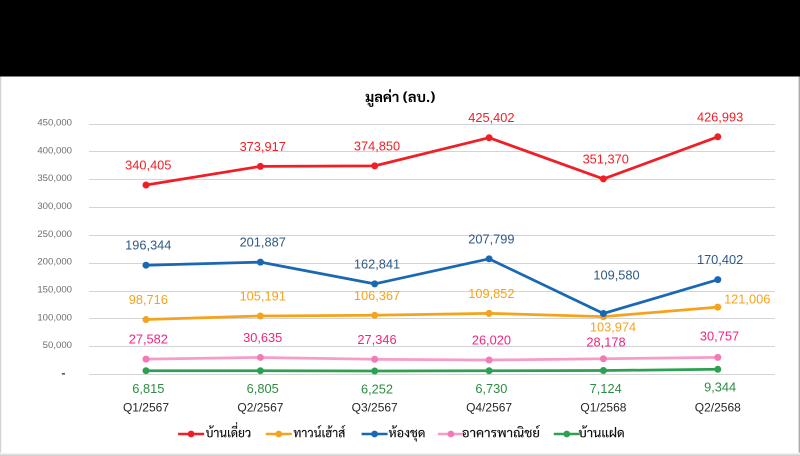 The image size is (800, 456). What do you see at coordinates (263, 146) in the screenshot?
I see `svg-text: 373,917` at bounding box center [263, 146].